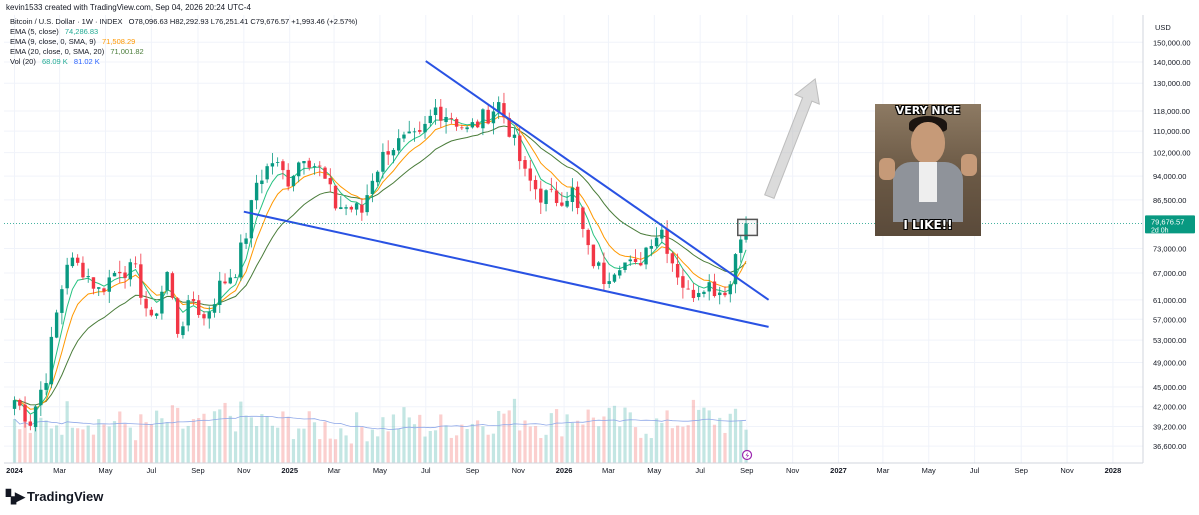  Describe the element at coordinates (380, 422) in the screenshot. I see `volume-ma-line` at that location.